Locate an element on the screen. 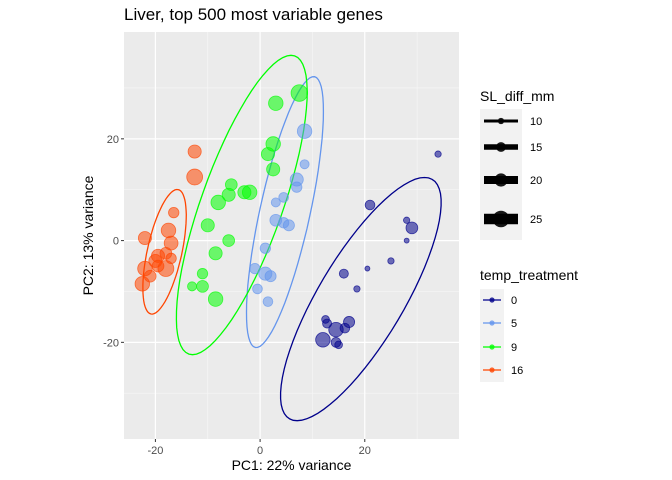 This screenshot has width=672, height=480. y-axis-title: PC2: 13% variance is located at coordinates (88, 235).